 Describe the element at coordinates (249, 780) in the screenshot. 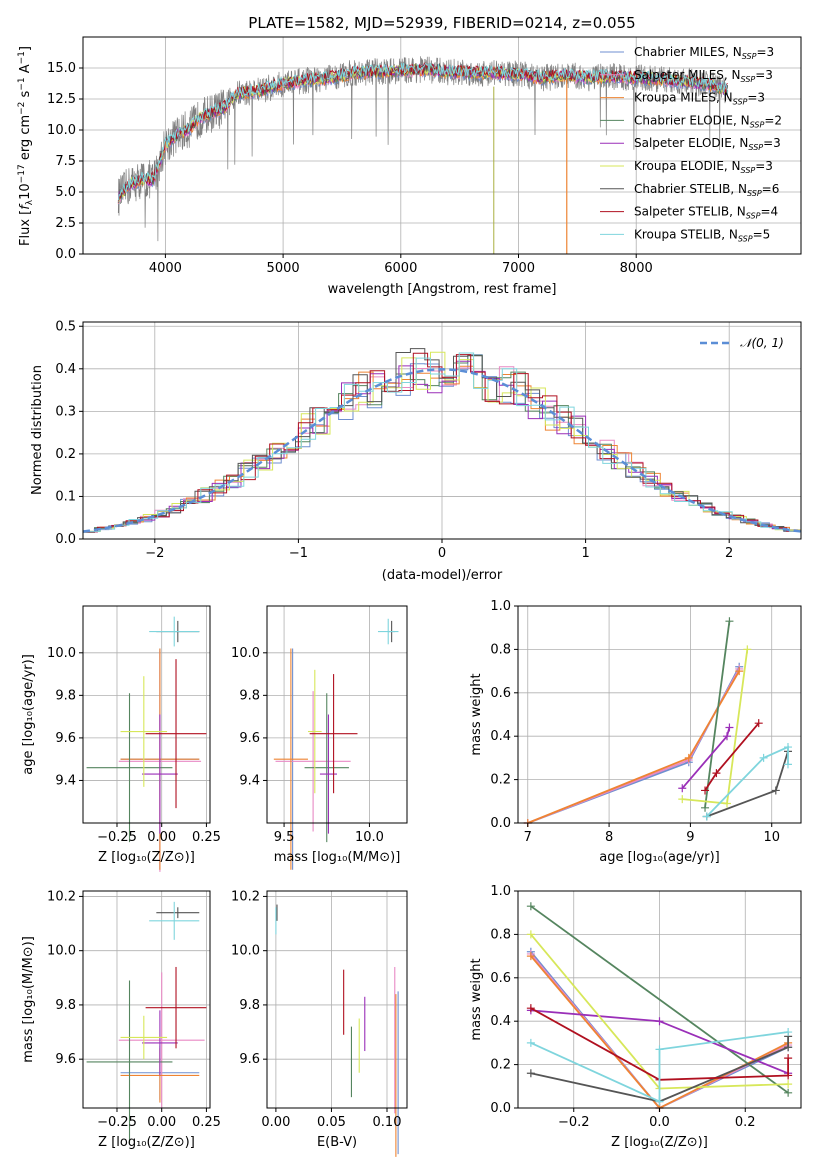

I see `y-tick-label: 9.4` at that location.